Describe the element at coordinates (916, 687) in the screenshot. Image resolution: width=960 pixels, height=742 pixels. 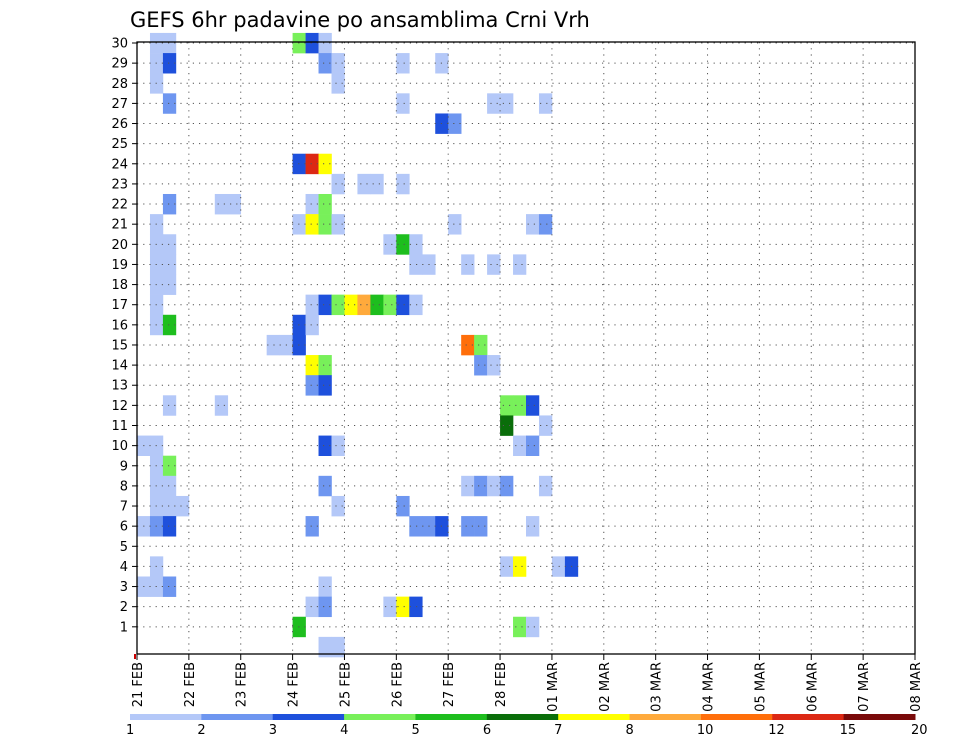
I see `x-tick-label: 08 MAR` at that location.